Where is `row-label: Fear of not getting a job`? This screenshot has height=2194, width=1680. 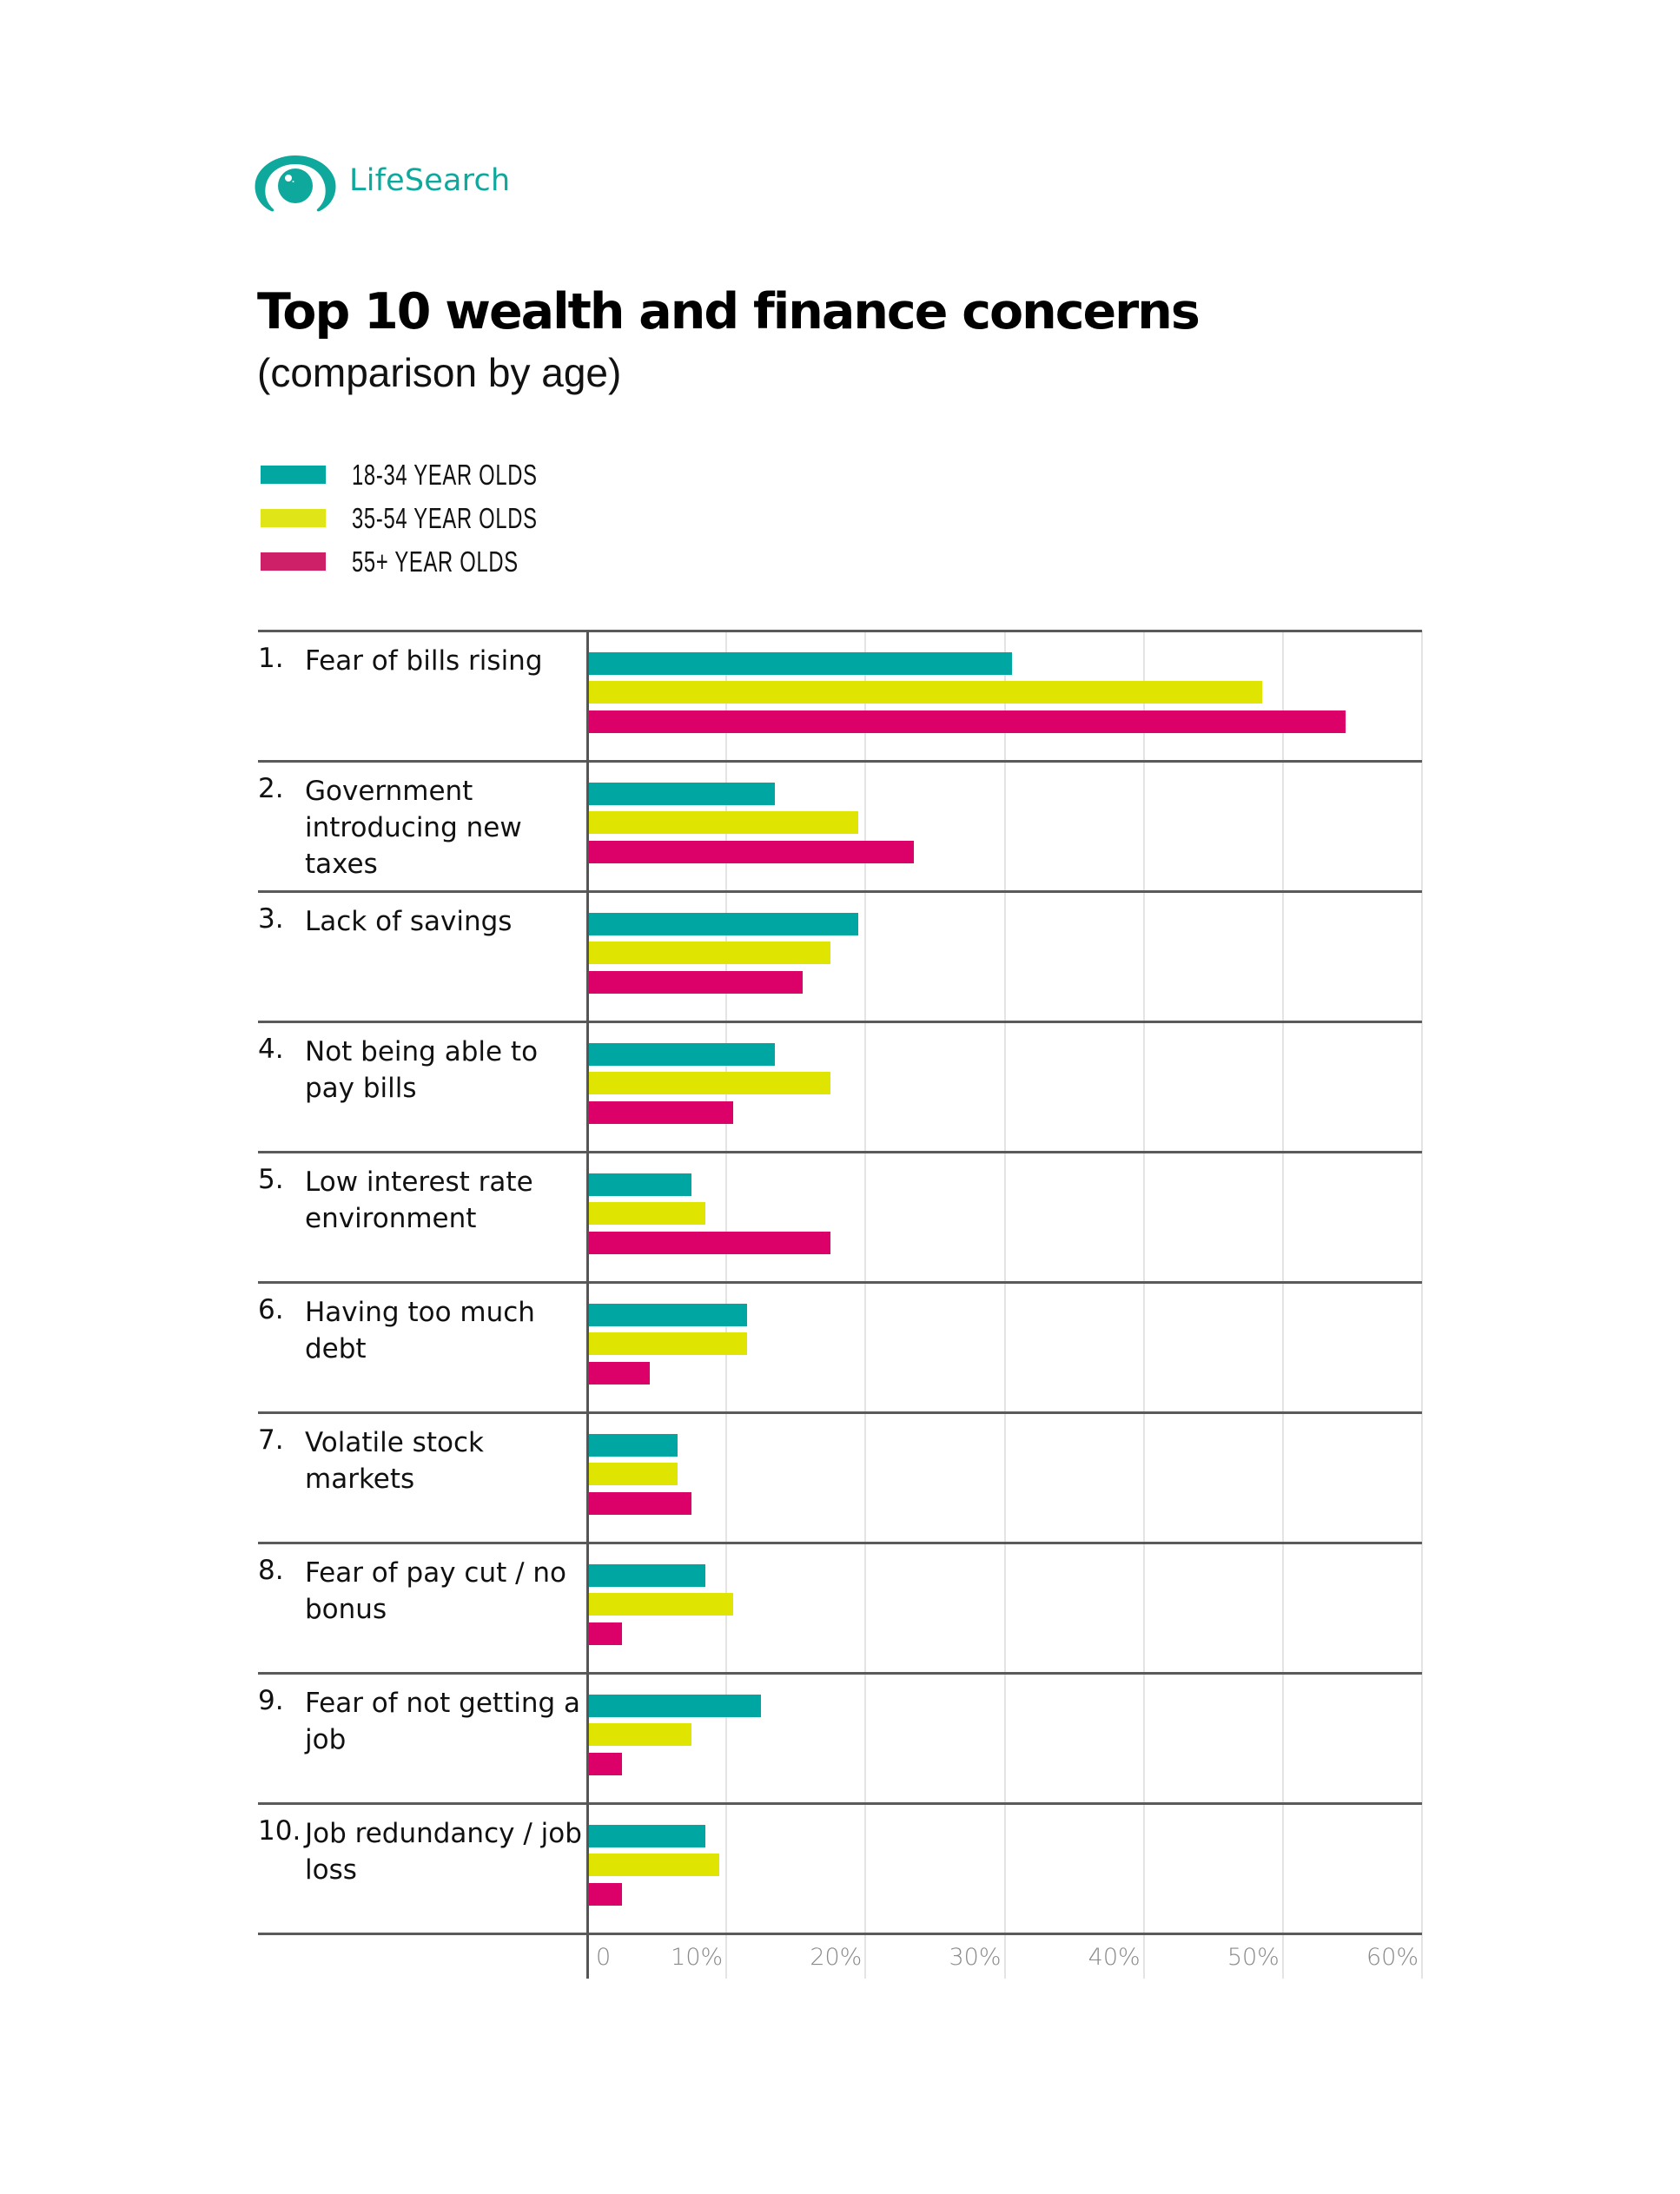
row-label: Fear of not getting a job is located at coordinates (443, 1721).